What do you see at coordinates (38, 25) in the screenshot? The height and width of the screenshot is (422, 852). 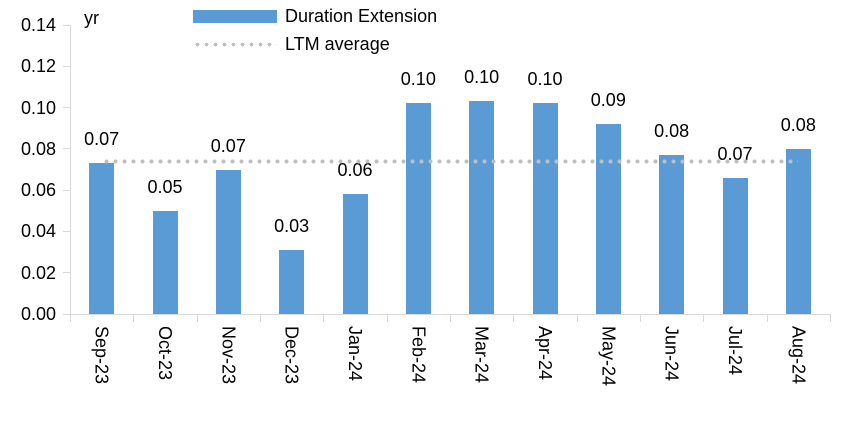 I see `y-tick-label: 0.14` at bounding box center [38, 25].